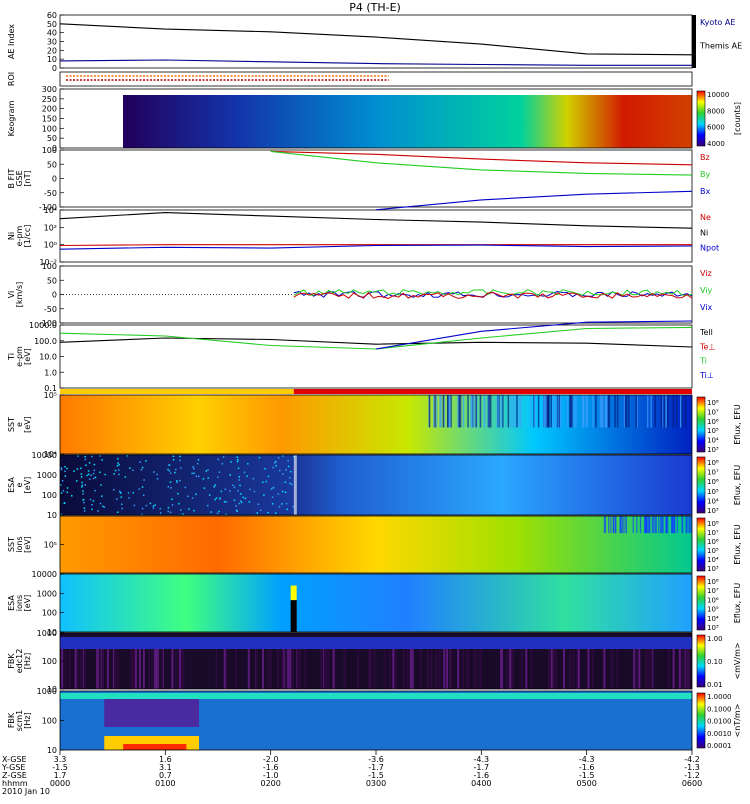  Describe the element at coordinates (27, 603) in the screenshot. I see `y-axis-label: [eV]` at that location.